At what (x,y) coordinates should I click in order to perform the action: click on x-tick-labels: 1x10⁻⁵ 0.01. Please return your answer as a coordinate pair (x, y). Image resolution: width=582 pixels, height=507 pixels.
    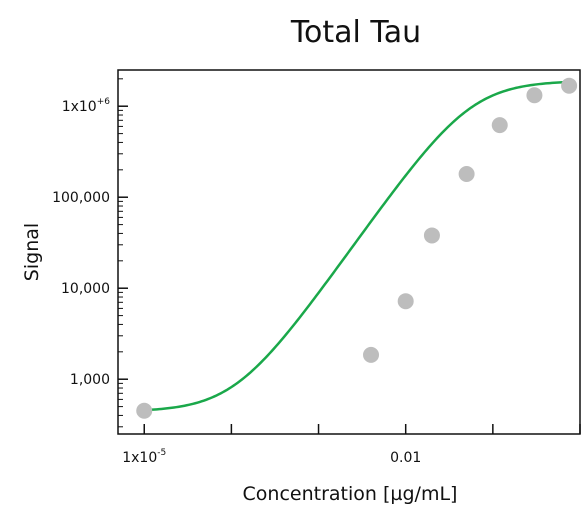
    Looking at the image, I should click on (271, 457).